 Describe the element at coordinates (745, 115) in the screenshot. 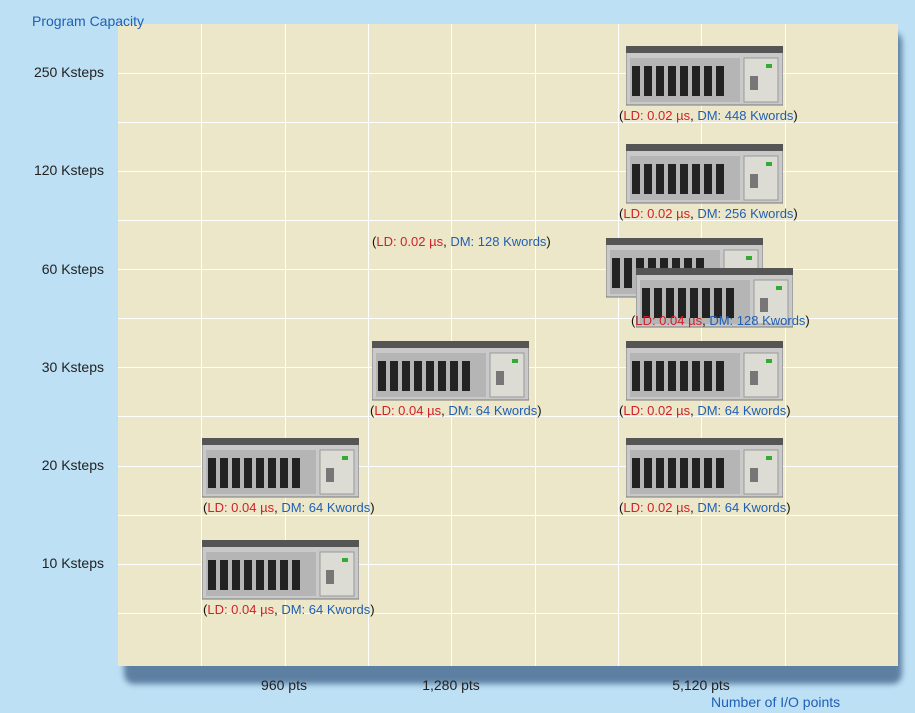

I see `dm-capacity-label: DM: 448 Kwords` at that location.